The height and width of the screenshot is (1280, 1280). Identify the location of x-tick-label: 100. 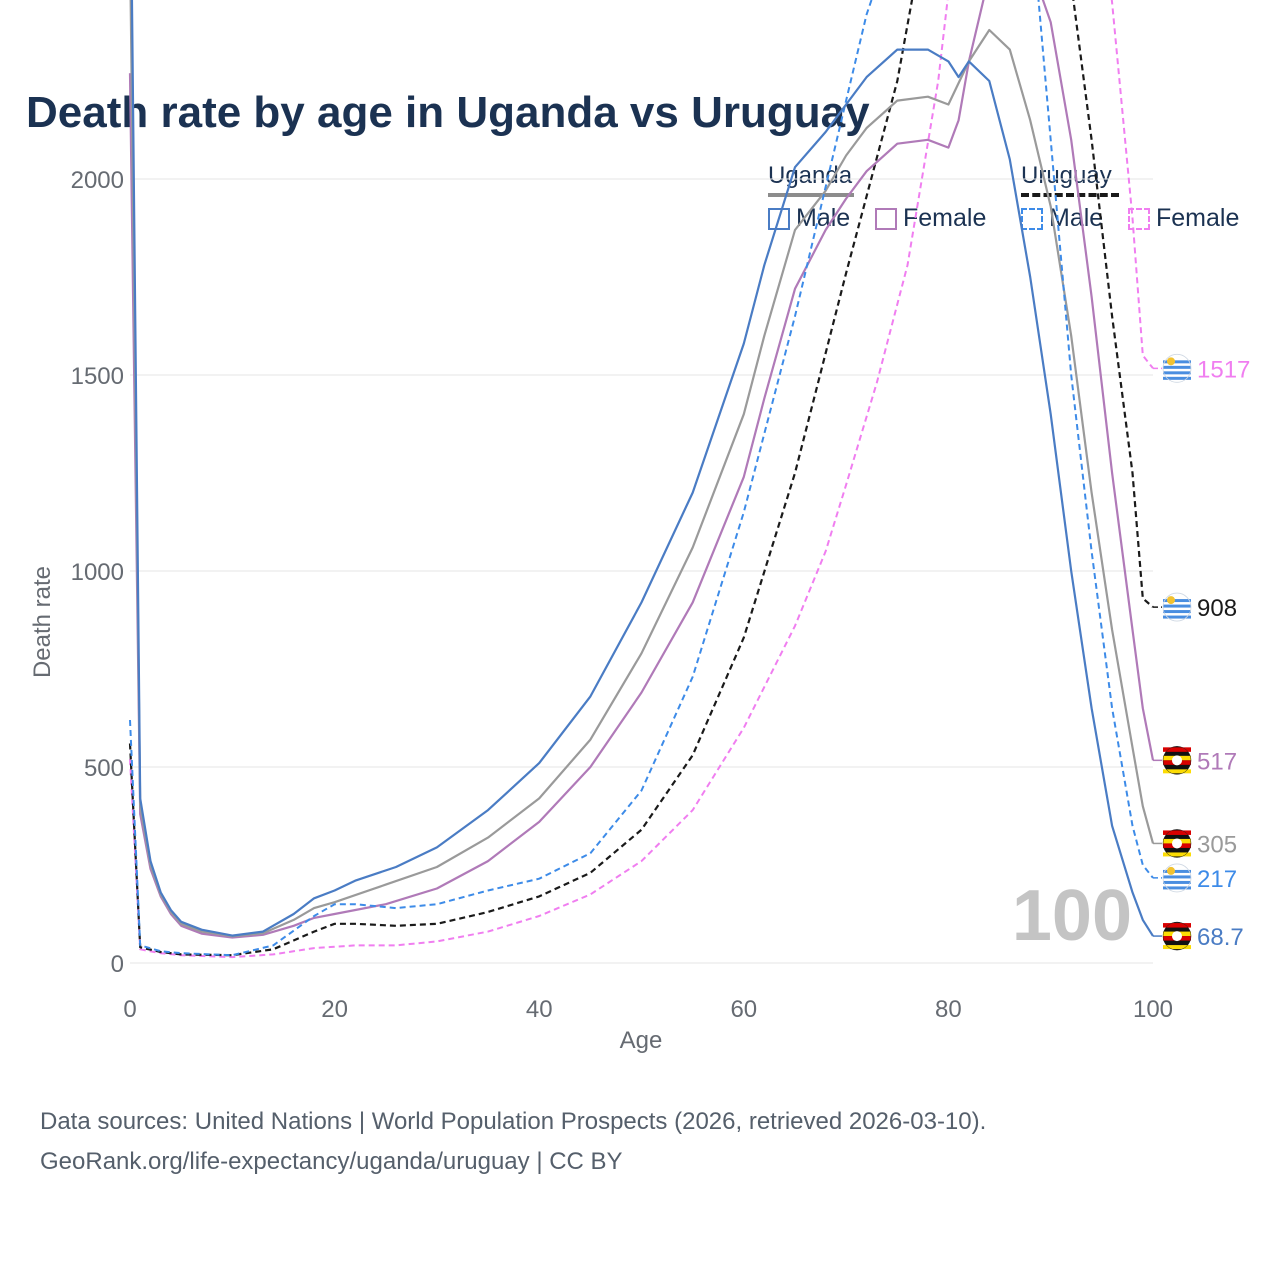
(1153, 1009).